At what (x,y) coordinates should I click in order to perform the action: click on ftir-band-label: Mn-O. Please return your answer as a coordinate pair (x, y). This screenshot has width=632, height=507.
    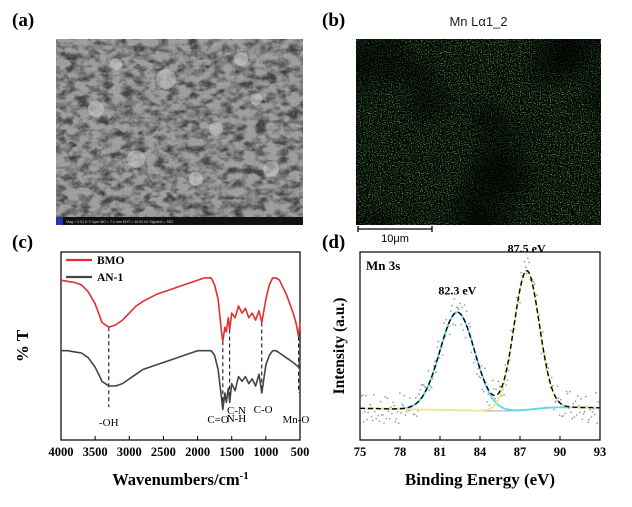
    Looking at the image, I should click on (295, 420).